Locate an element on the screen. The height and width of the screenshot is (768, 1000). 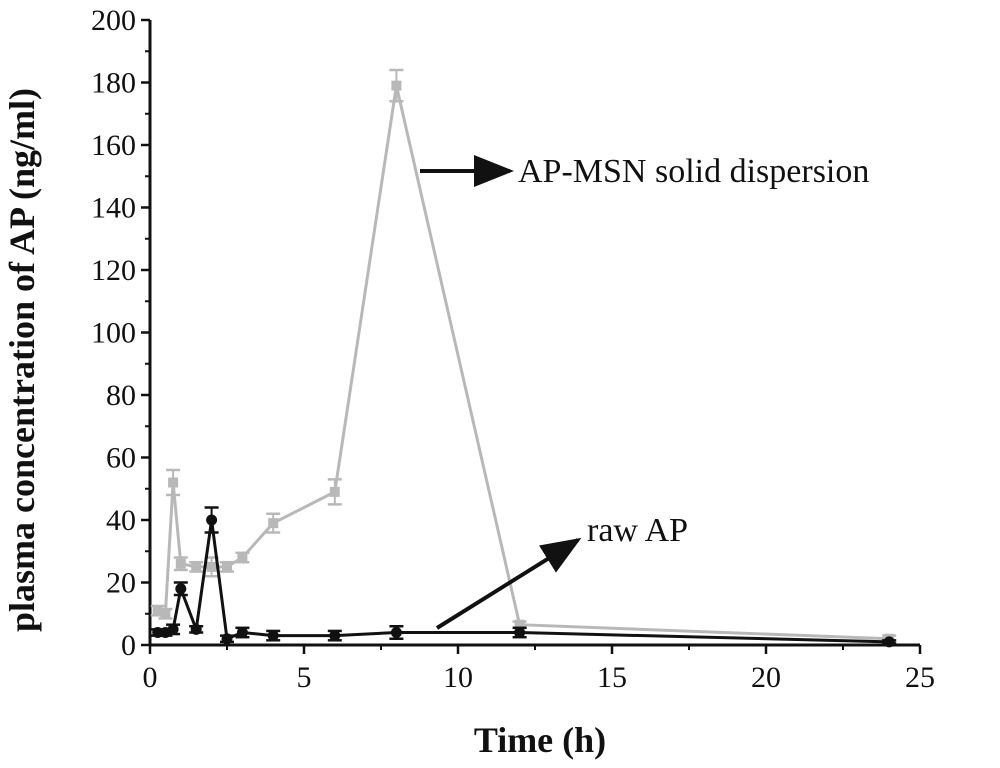
y-tick-label: 180 is located at coordinates (113, 83).